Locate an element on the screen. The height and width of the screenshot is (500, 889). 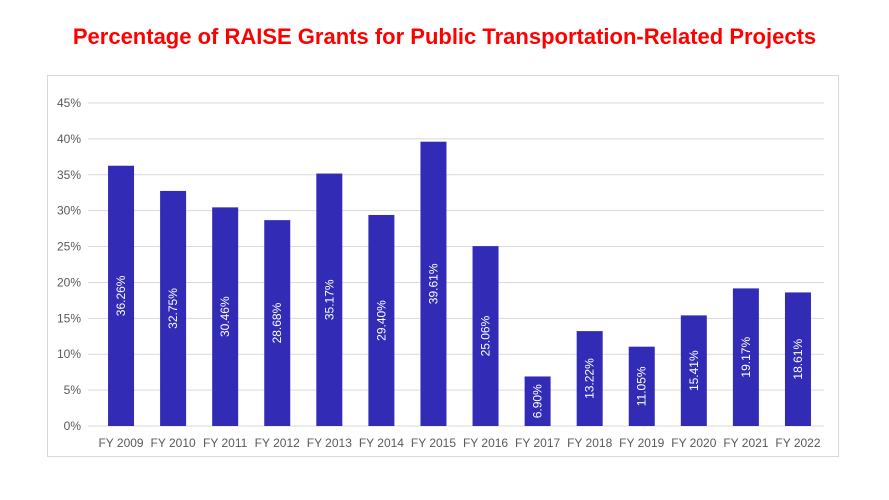
x-tick-label: FY 2015 is located at coordinates (433, 443).